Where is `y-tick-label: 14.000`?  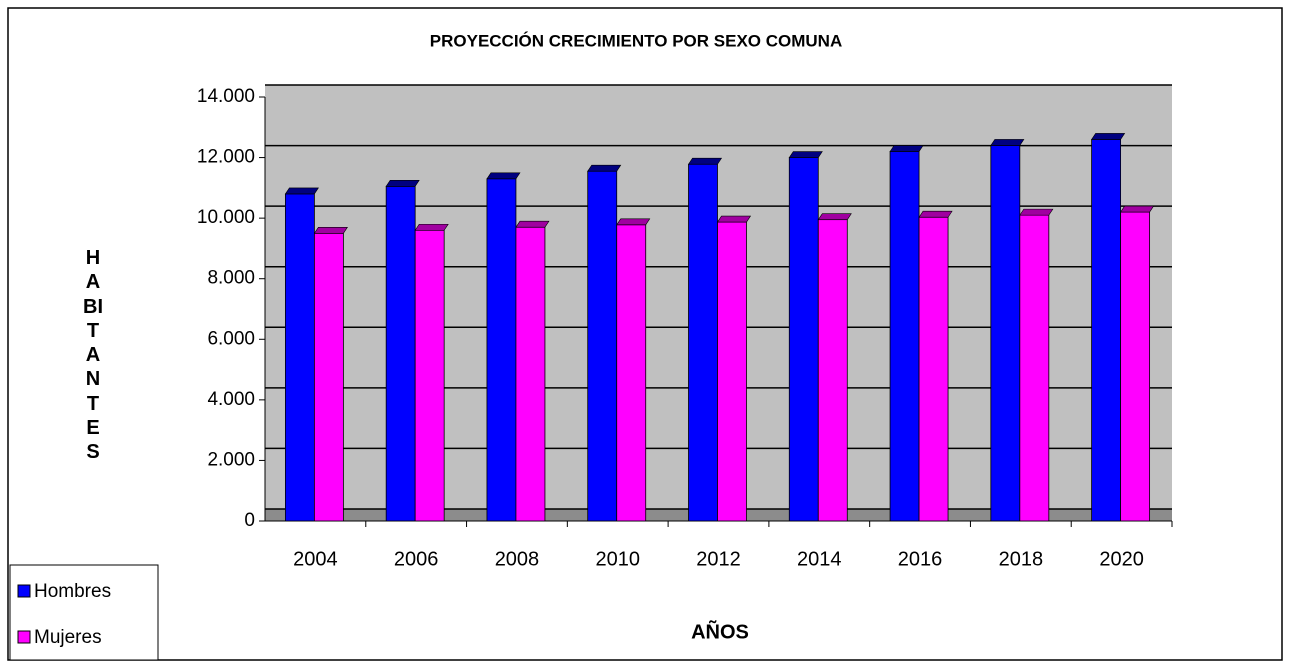 y-tick-label: 14.000 is located at coordinates (226, 96).